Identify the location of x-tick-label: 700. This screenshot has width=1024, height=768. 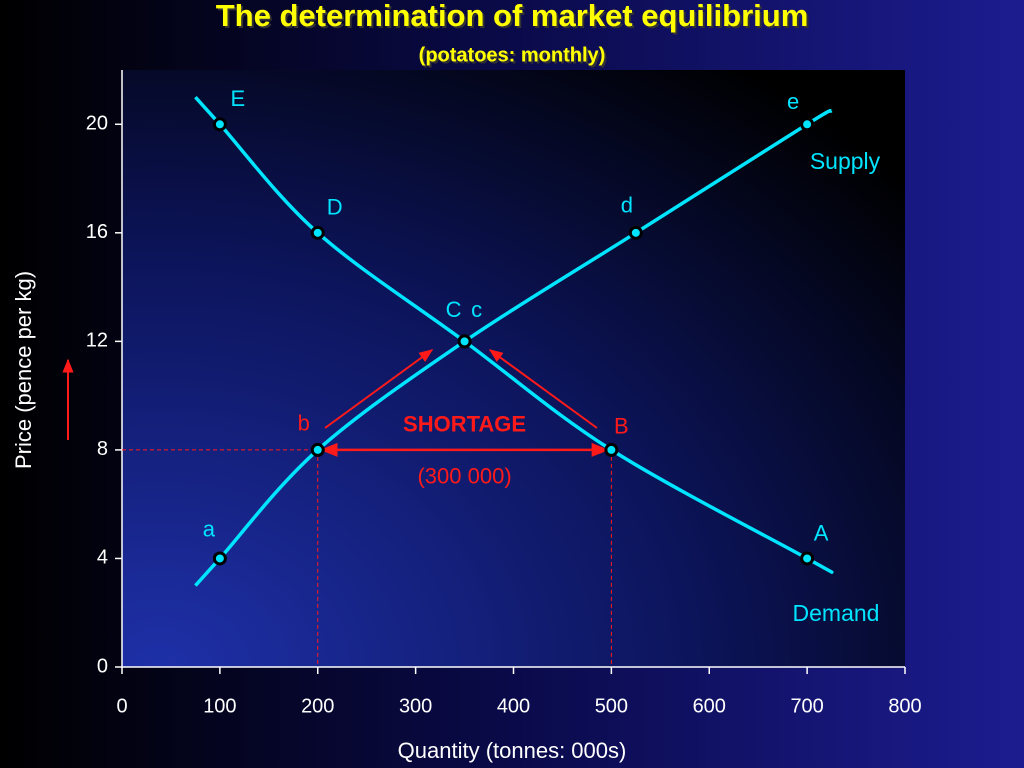
(806, 706).